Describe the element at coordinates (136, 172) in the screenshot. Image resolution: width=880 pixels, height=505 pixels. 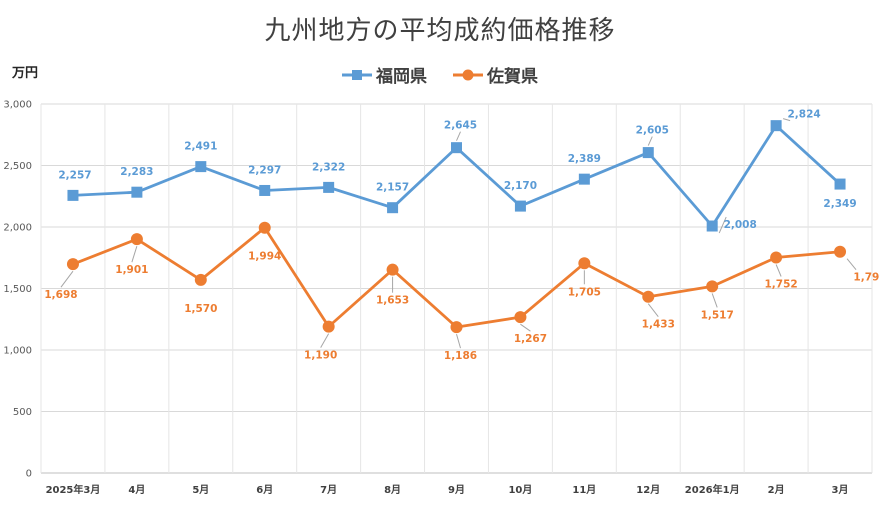
I see `data-label: 2,283` at that location.